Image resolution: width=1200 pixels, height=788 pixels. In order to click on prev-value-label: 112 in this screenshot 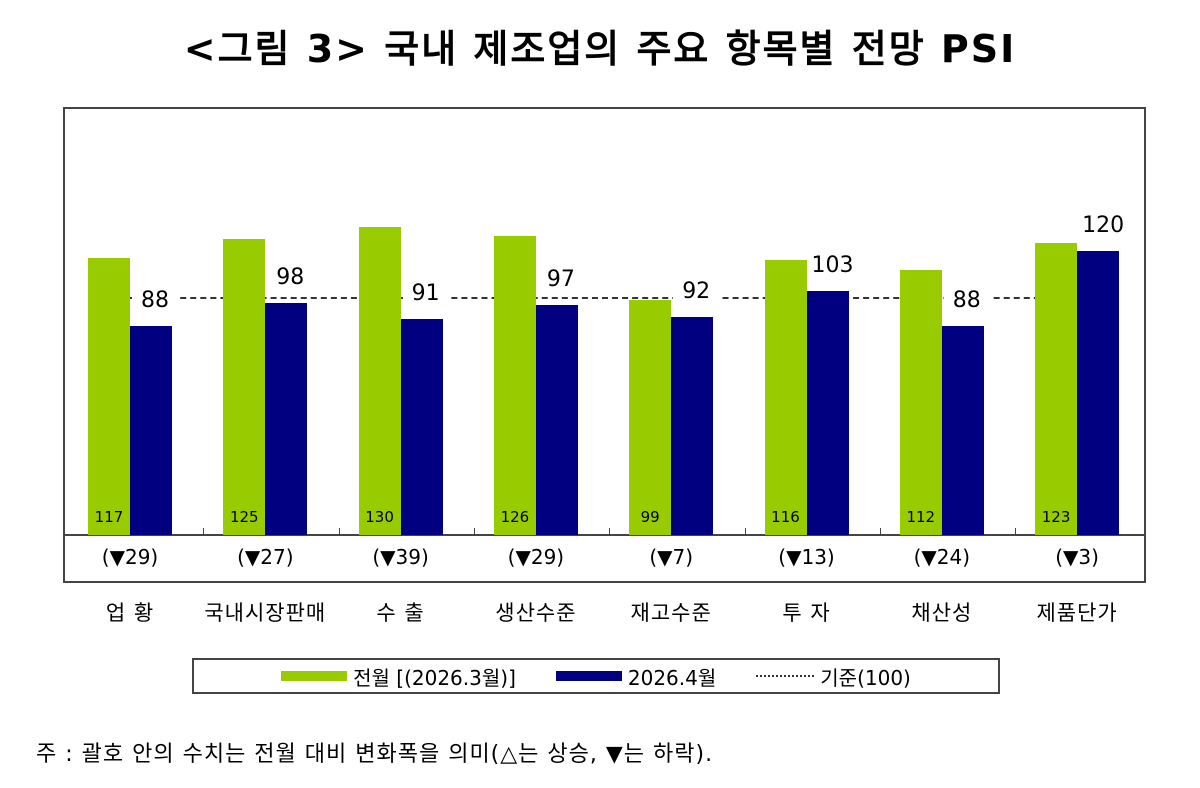, I will do `click(921, 517)`.